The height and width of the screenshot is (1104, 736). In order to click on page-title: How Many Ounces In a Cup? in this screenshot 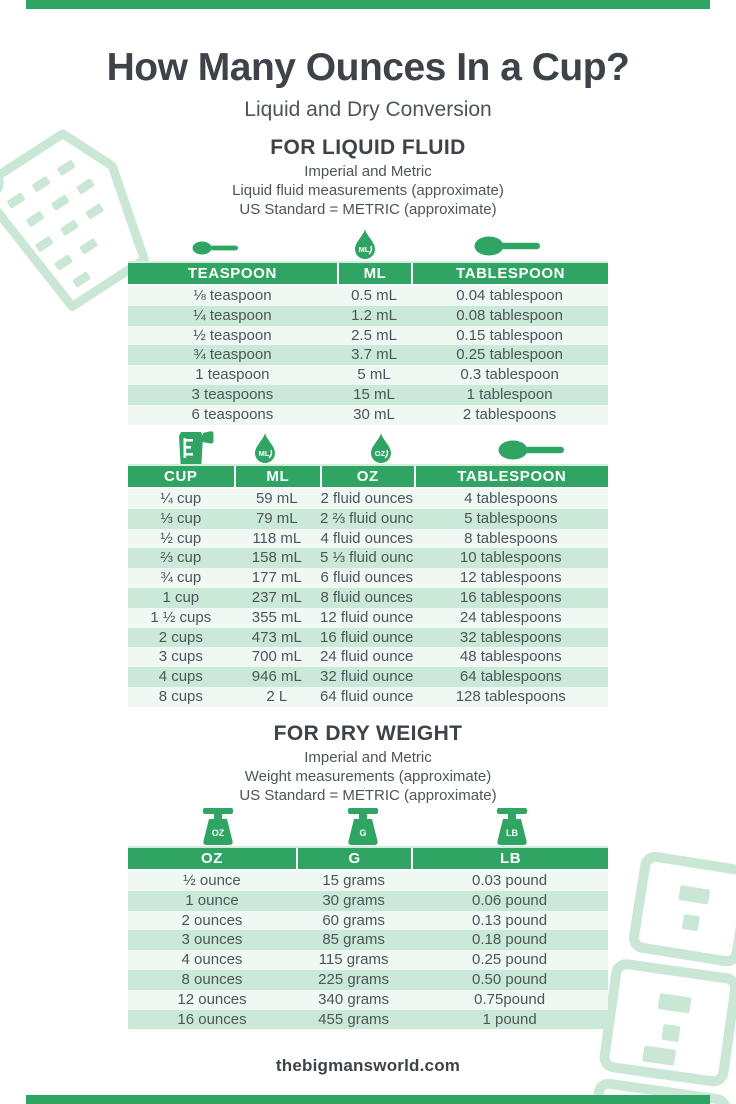, I will do `click(368, 67)`.